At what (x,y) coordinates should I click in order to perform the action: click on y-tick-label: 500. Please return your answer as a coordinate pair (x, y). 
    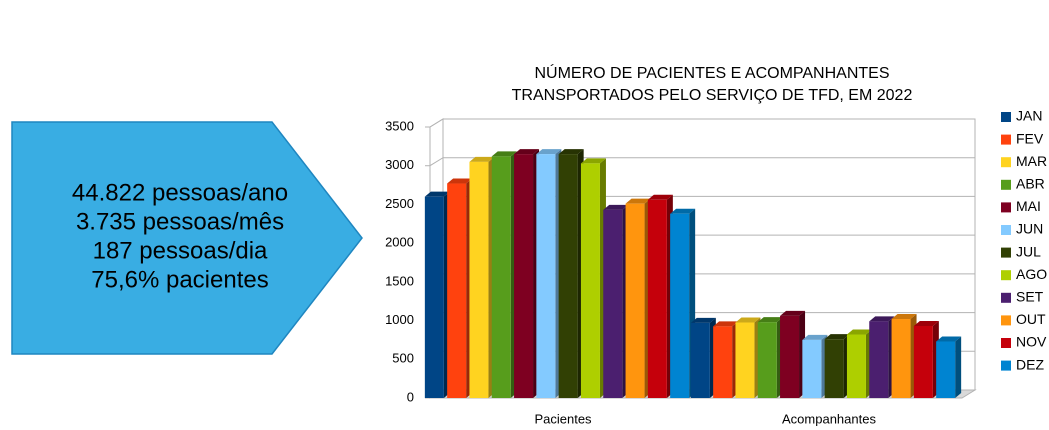
    Looking at the image, I should click on (403, 358).